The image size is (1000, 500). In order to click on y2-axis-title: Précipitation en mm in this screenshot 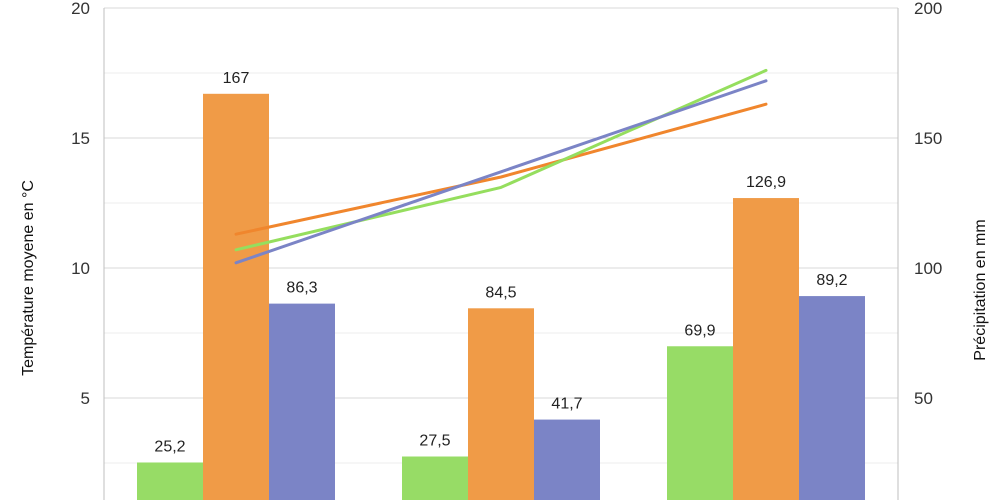, I will do `click(980, 289)`.